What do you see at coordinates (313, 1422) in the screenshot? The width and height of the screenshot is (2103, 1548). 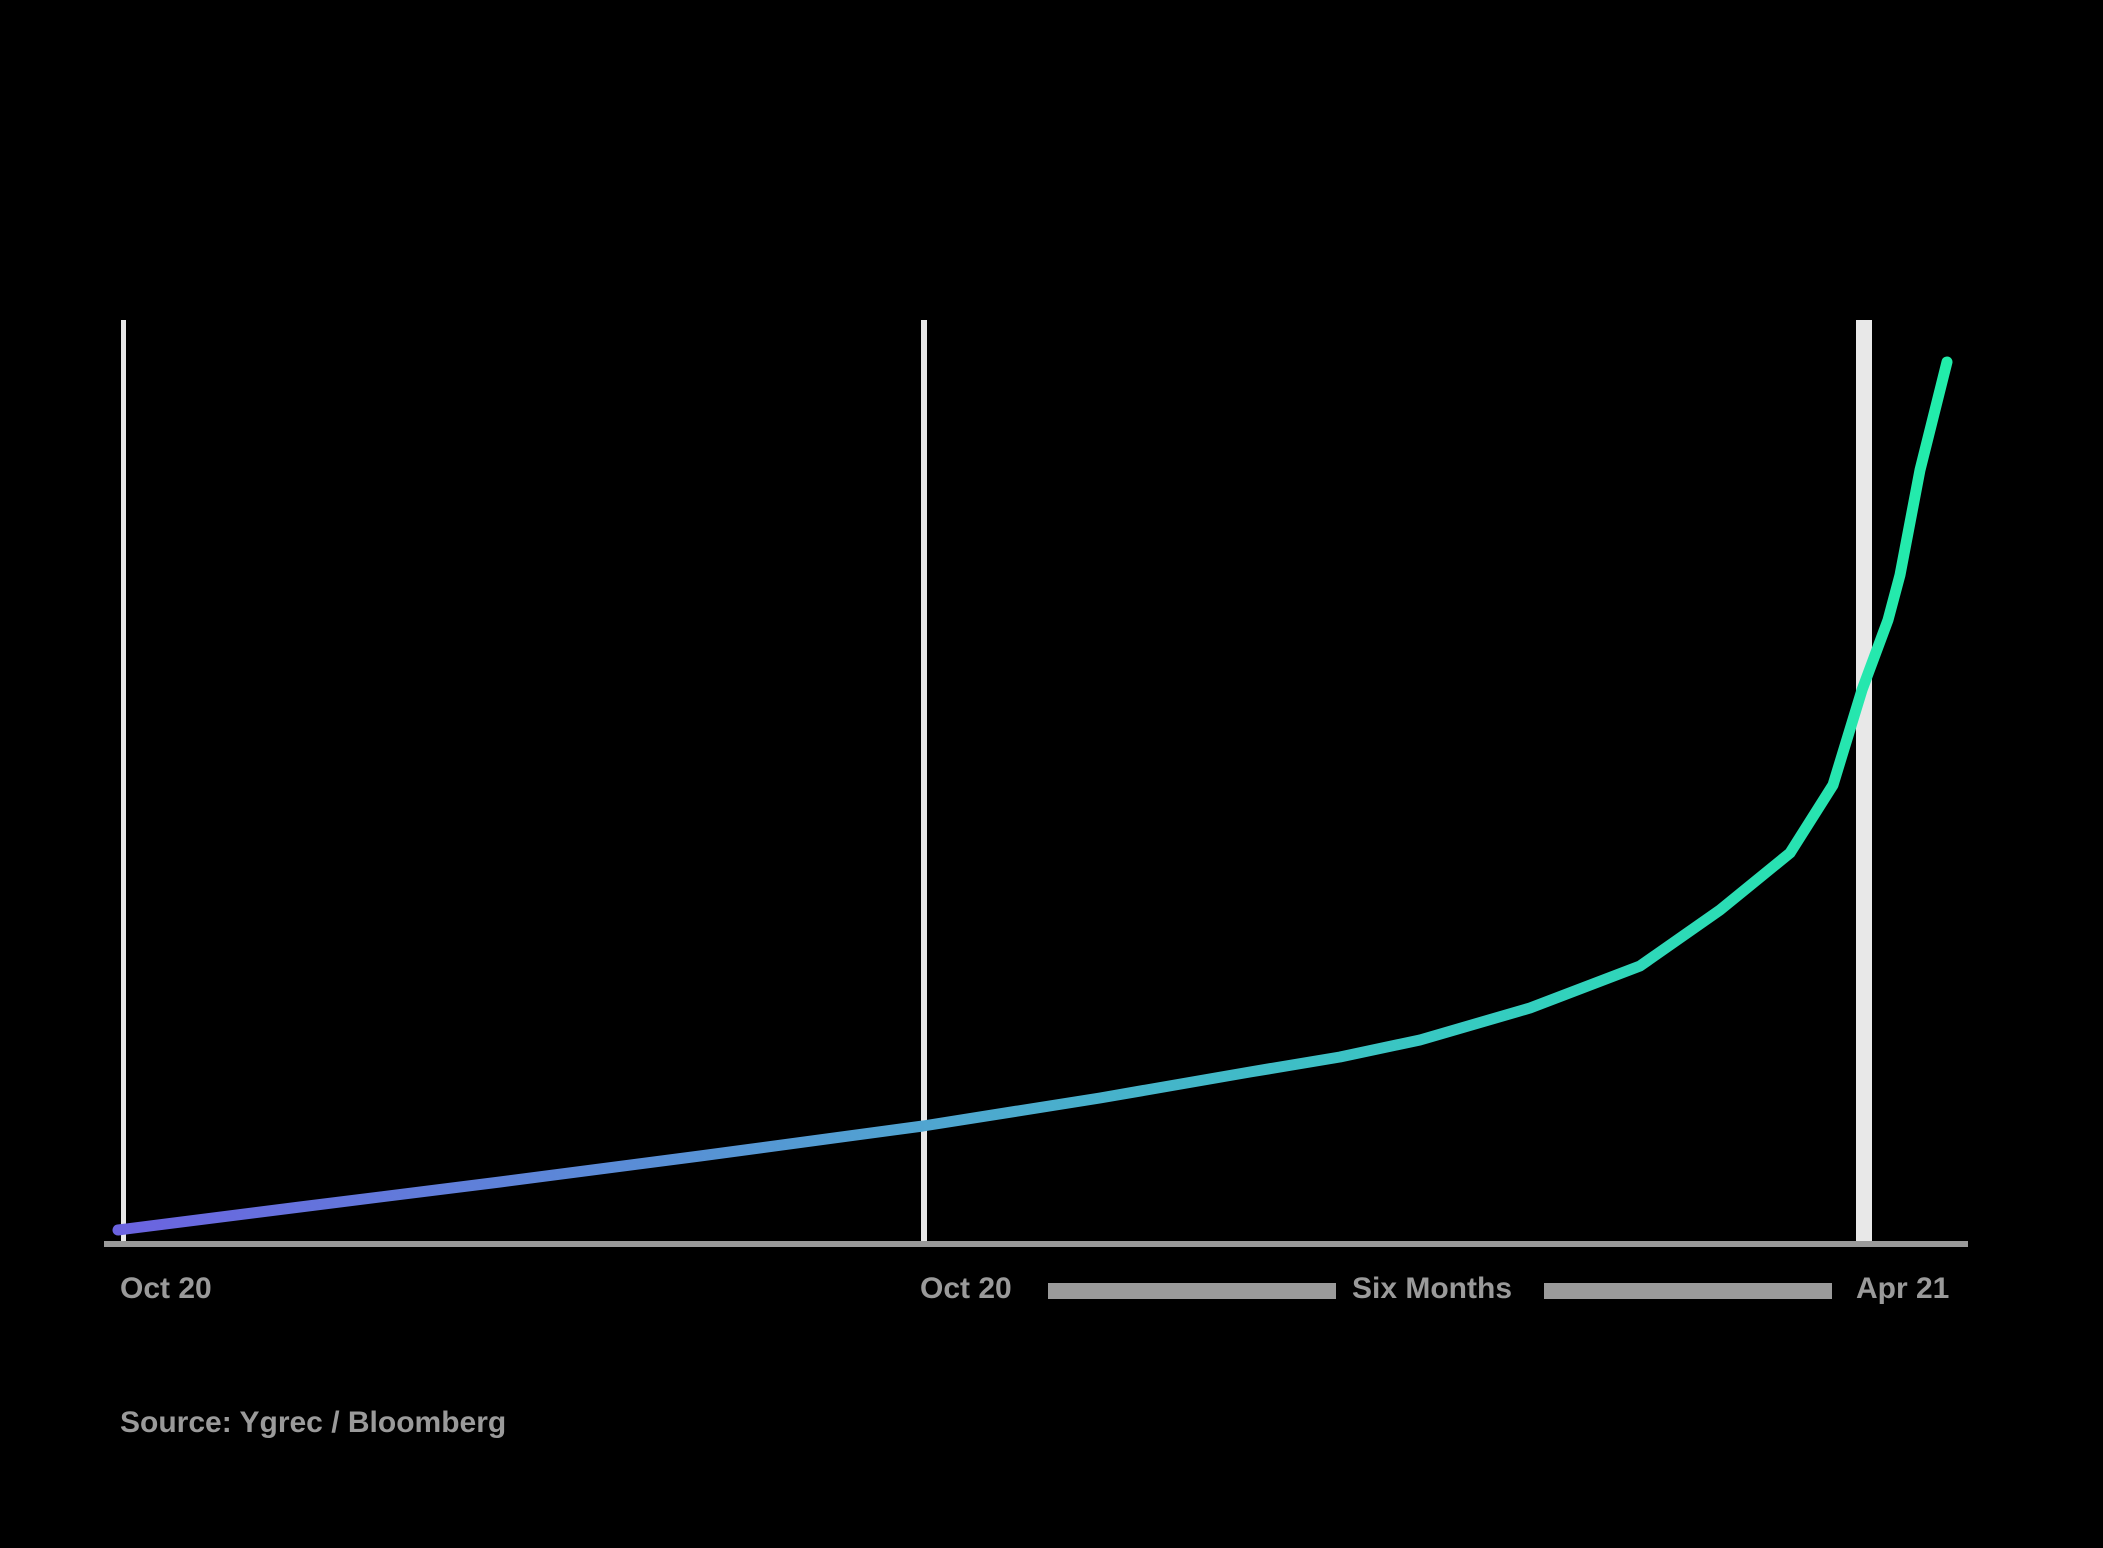 I see `source-note: Source: Ygrec / Bloomberg` at bounding box center [313, 1422].